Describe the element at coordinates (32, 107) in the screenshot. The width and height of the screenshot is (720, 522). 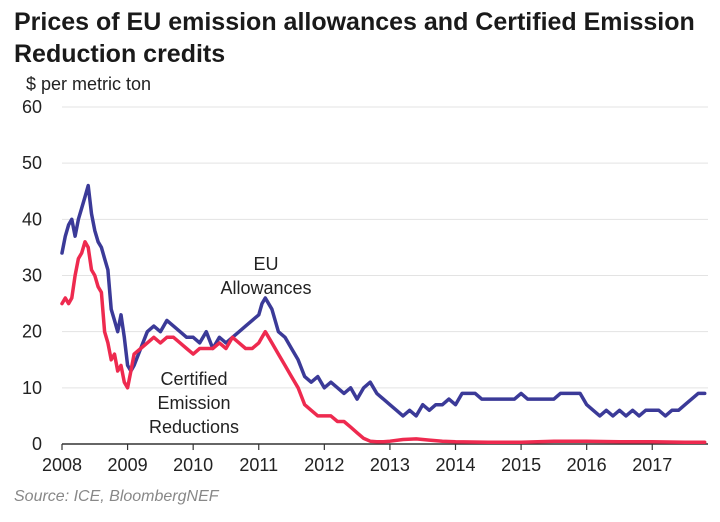
I see `y-tick-label: 60` at that location.